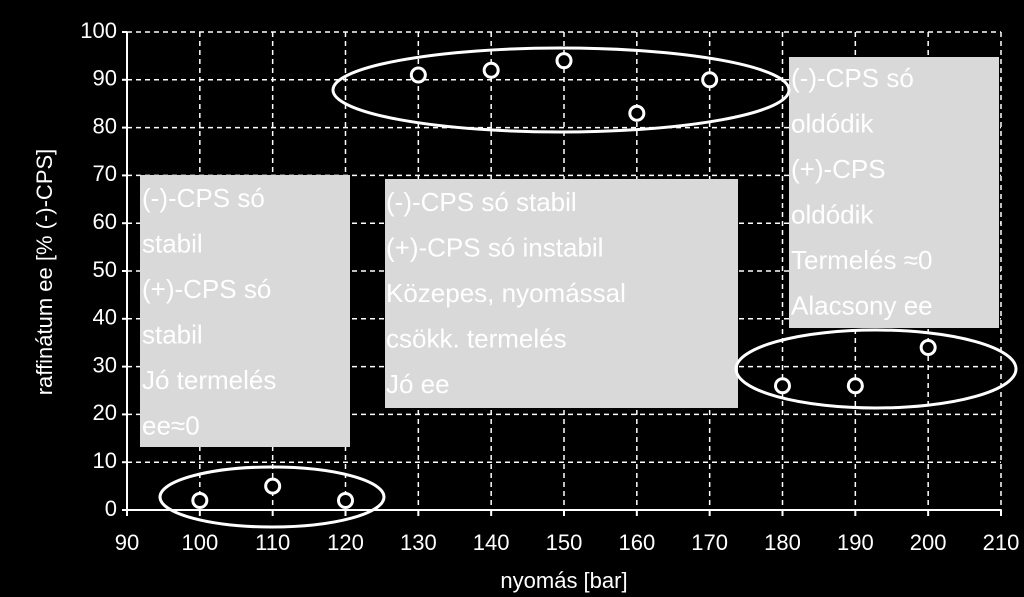 This screenshot has width=1024, height=597. What do you see at coordinates (1001, 542) in the screenshot?
I see `x-tick-label: 210` at bounding box center [1001, 542].